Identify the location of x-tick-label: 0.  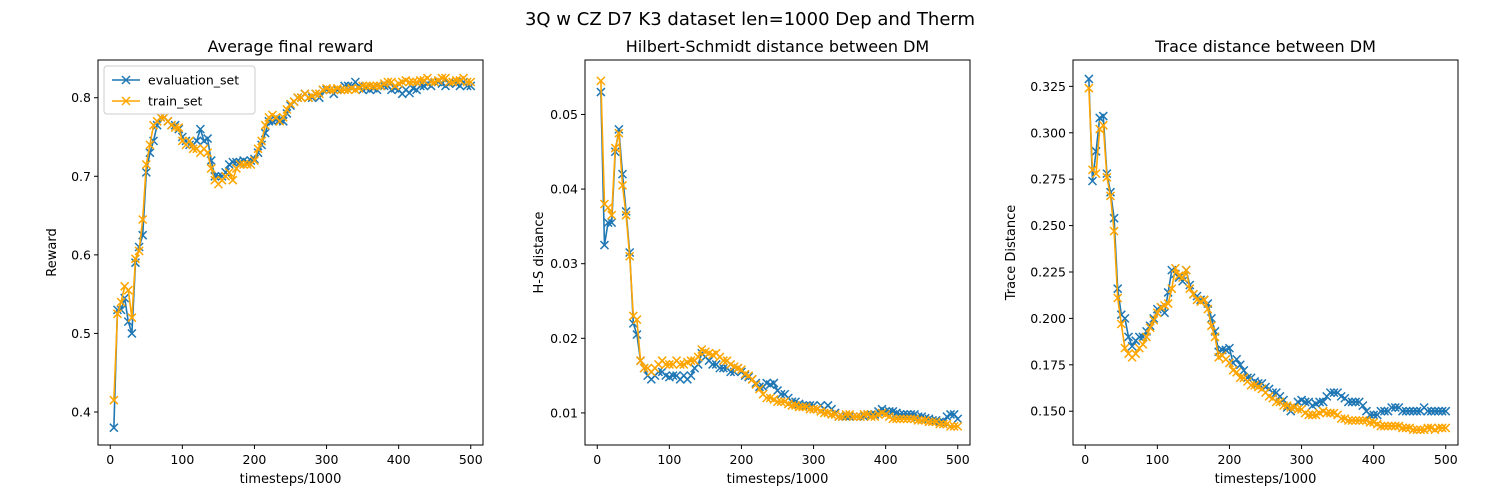
(1085, 459).